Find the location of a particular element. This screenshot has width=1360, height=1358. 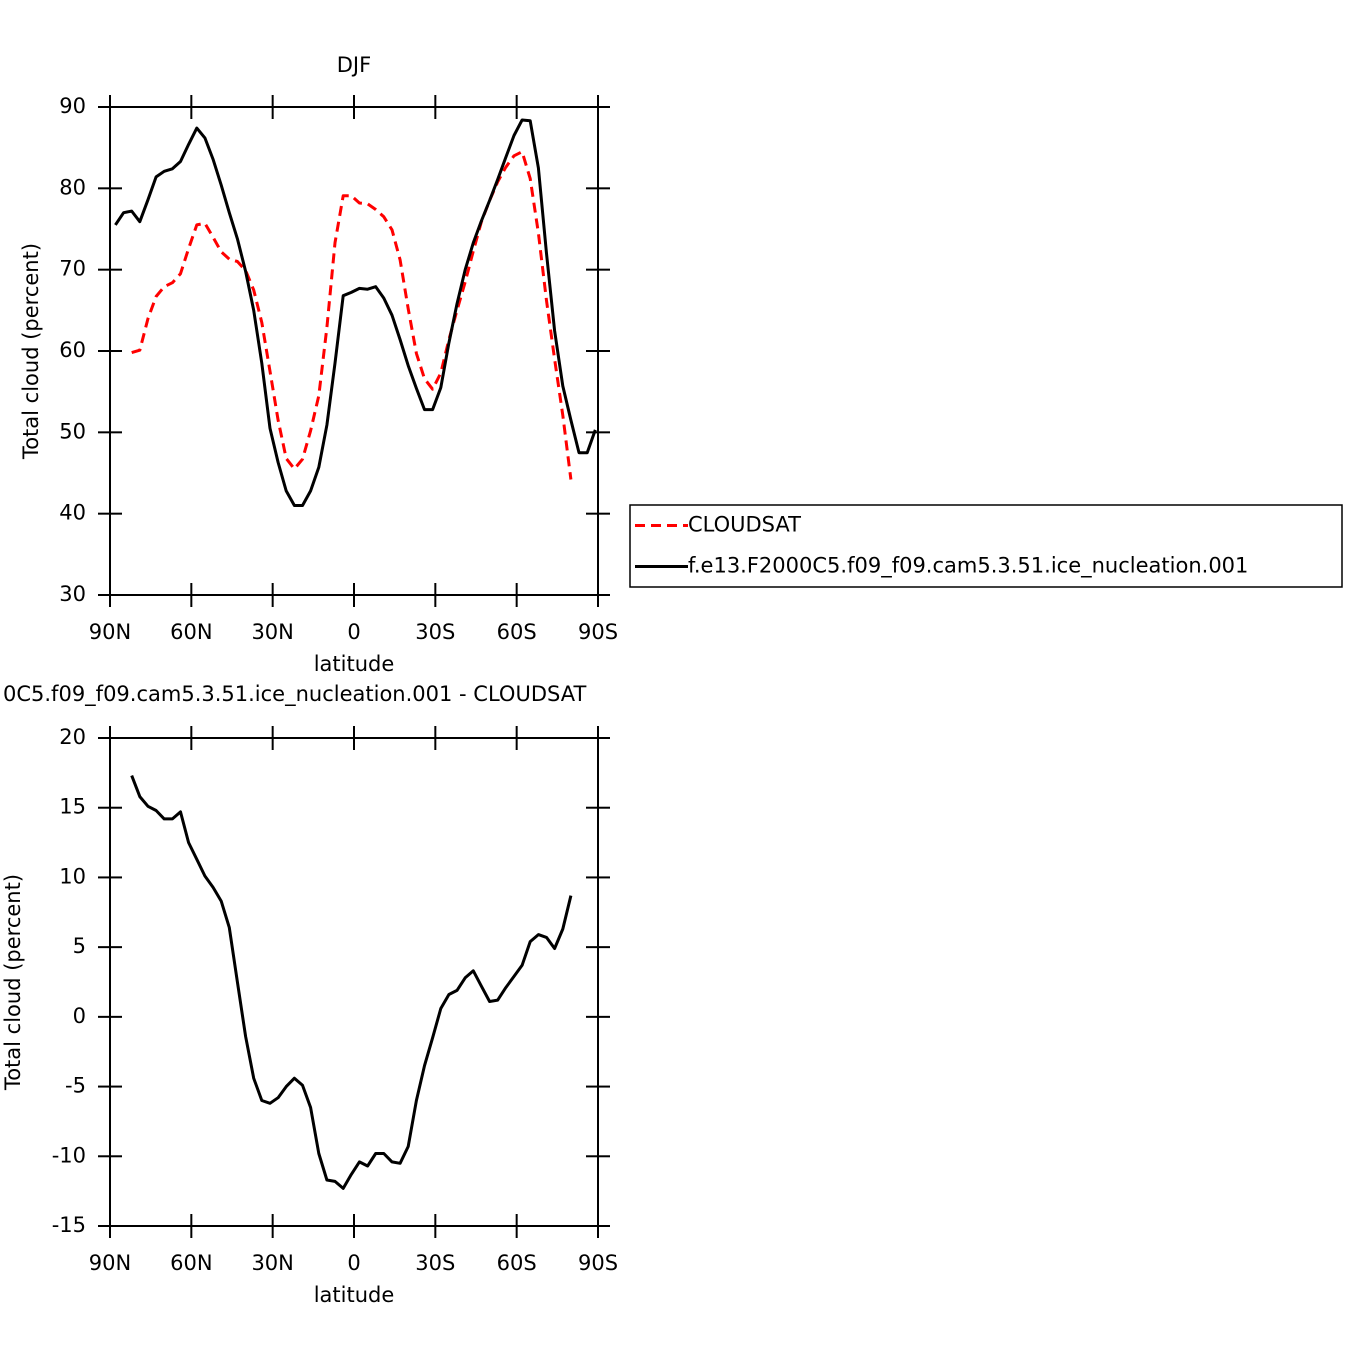

y-tick-label: 10 is located at coordinates (72, 876).